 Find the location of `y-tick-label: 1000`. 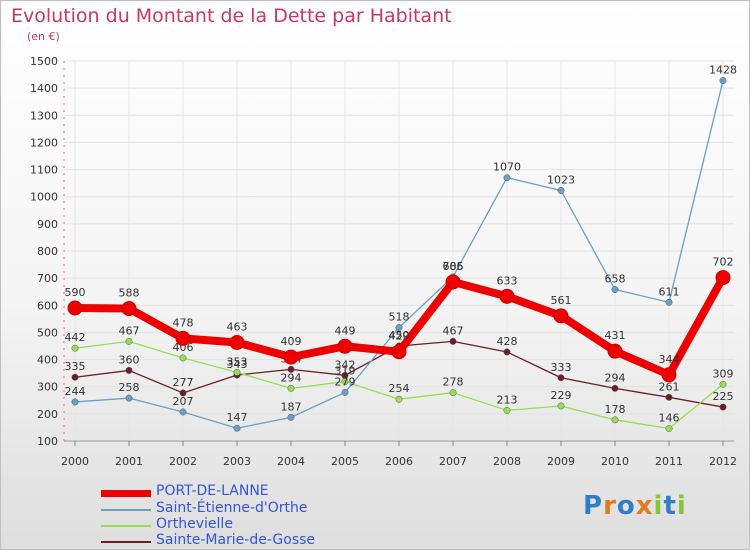

y-tick-label: 1000 is located at coordinates (44, 197).